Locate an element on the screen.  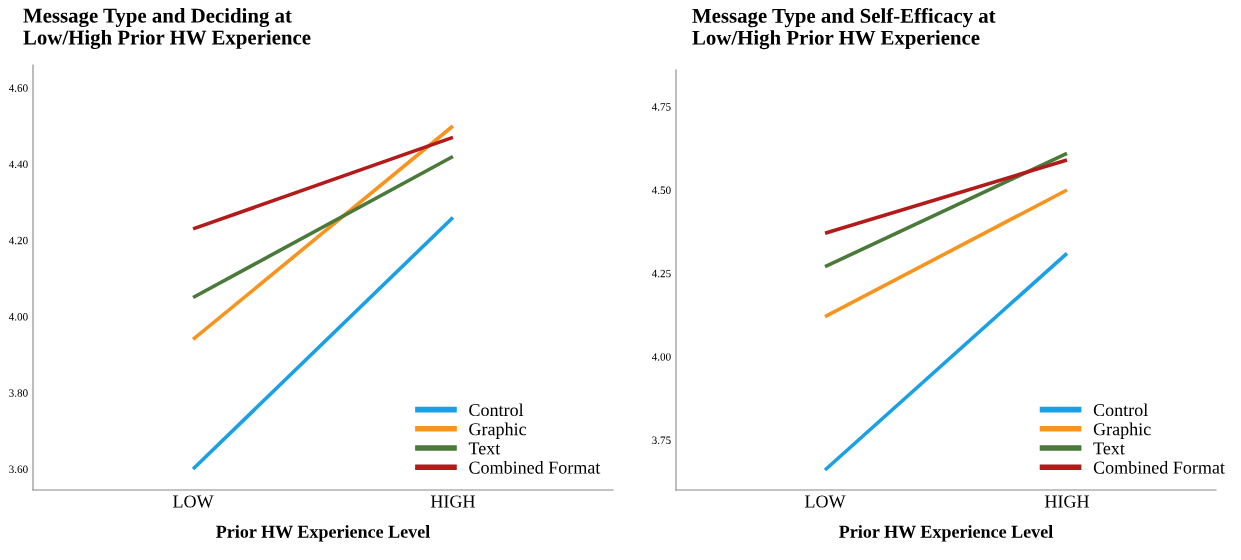
y-tick-label: 4.60 is located at coordinates (18, 88).